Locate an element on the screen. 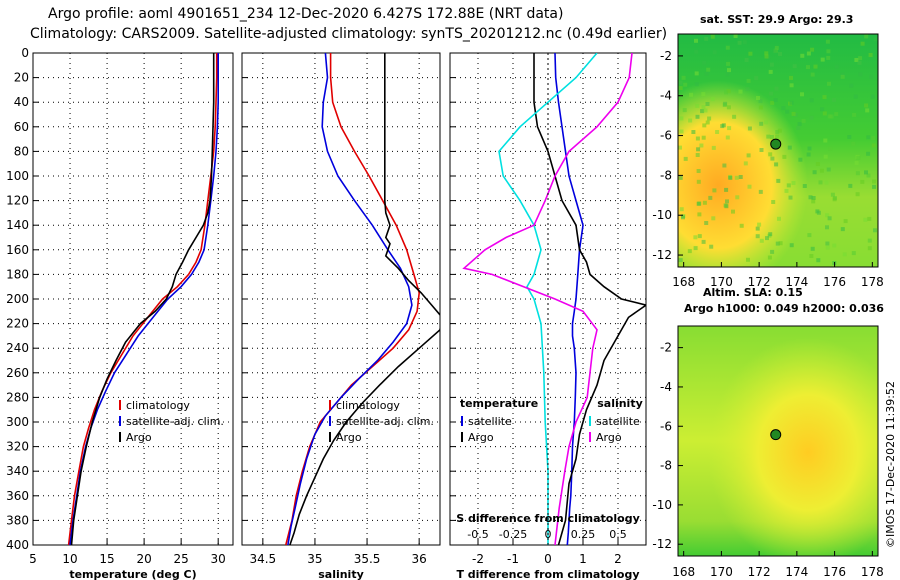 The width and height of the screenshot is (900, 580). y-tick-label: 180 is located at coordinates (17, 274).